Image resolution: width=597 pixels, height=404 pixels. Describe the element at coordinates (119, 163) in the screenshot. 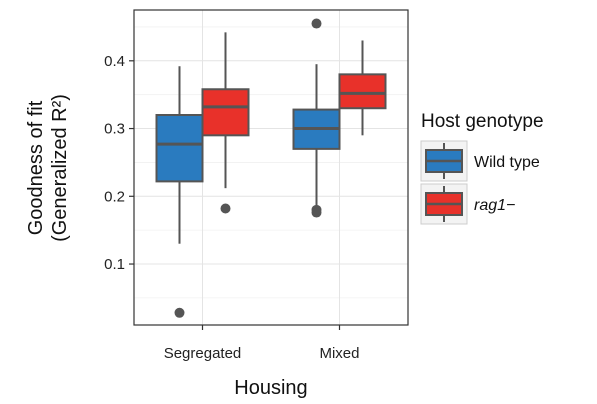

I see `y-axis: 0.1 0.2 0.3 0.4` at that location.